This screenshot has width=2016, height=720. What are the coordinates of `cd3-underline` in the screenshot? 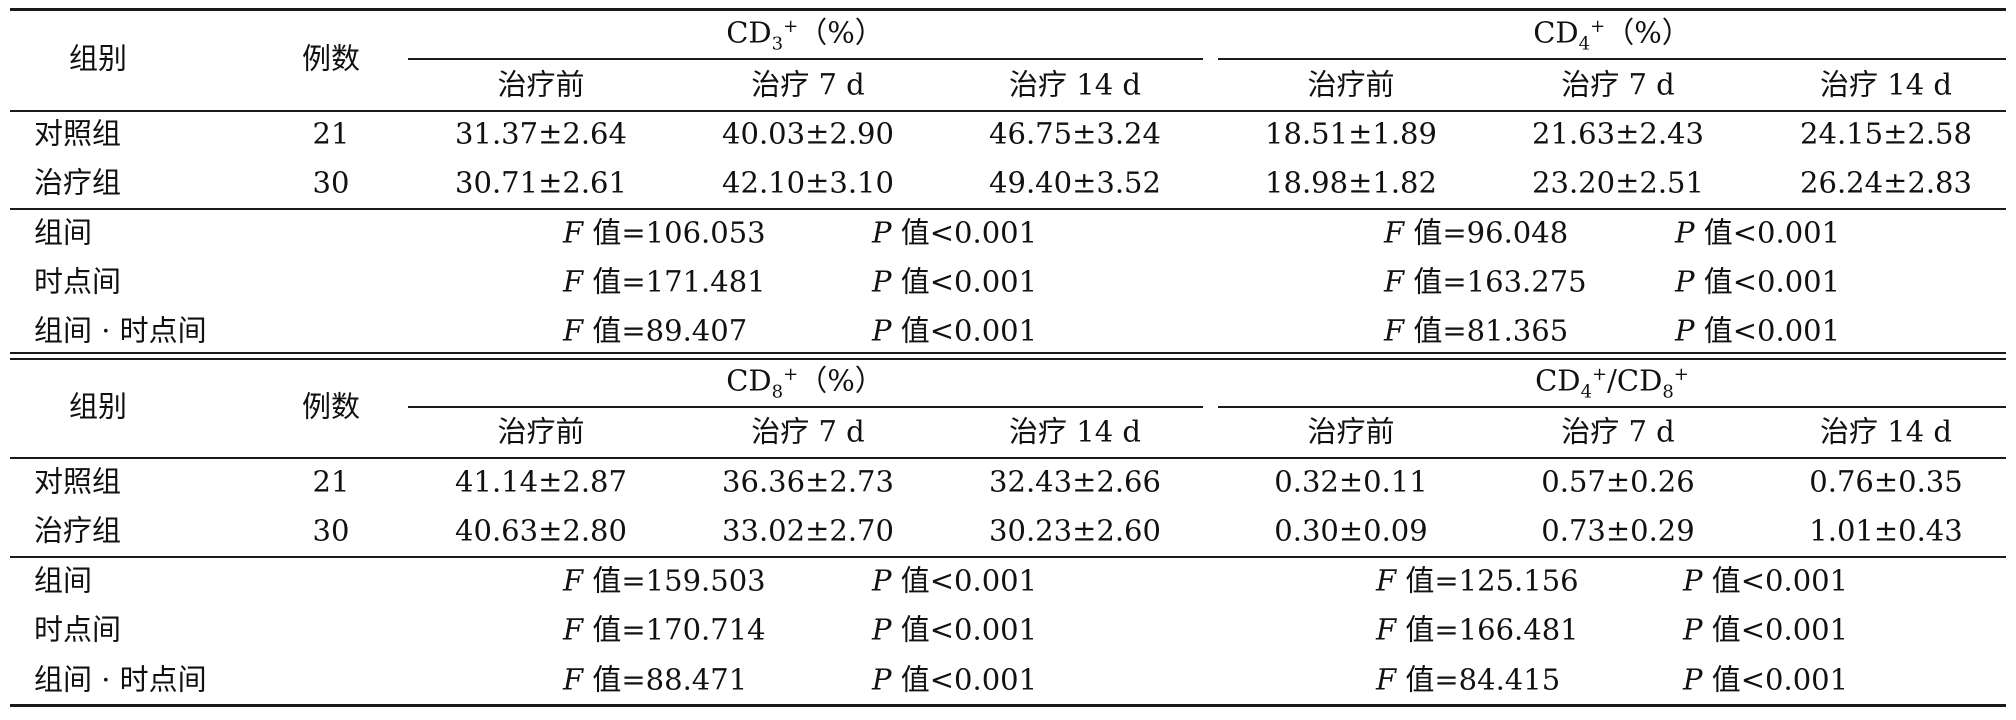 It's located at (805, 59).